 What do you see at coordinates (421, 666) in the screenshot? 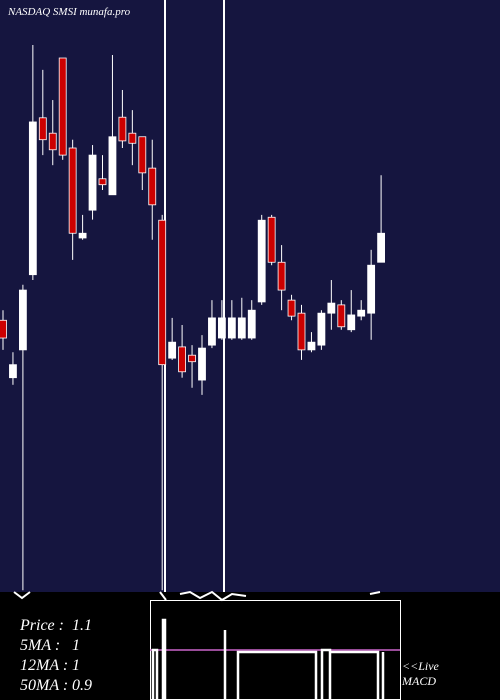
I see `macd-label: <<Live` at bounding box center [421, 666].